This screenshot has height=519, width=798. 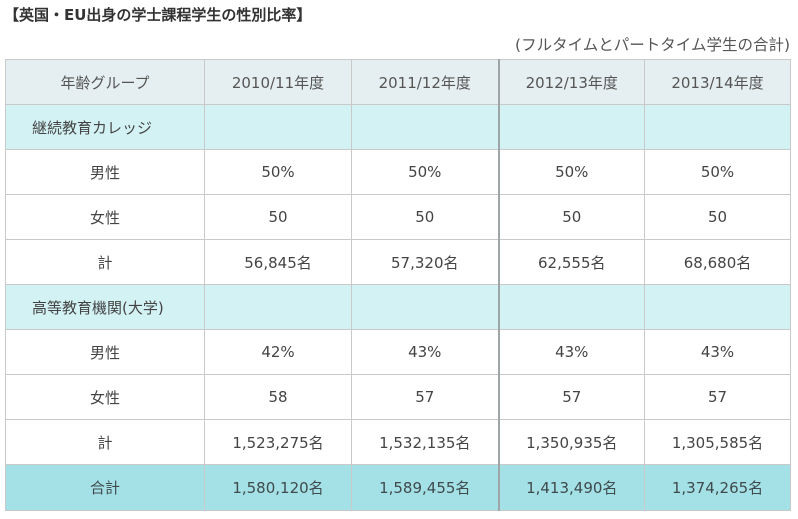 What do you see at coordinates (278, 442) in the screenshot?
I see `table-cell: 1,523,275名` at bounding box center [278, 442].